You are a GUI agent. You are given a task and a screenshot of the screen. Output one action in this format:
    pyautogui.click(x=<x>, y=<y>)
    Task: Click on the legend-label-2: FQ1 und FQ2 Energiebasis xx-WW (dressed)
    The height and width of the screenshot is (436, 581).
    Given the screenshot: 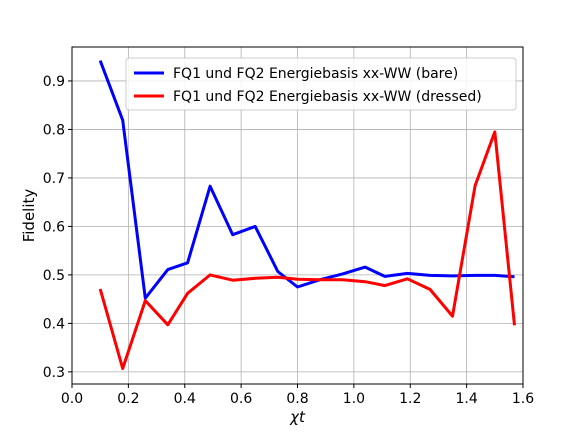 What is the action you would take?
    pyautogui.click(x=327, y=97)
    